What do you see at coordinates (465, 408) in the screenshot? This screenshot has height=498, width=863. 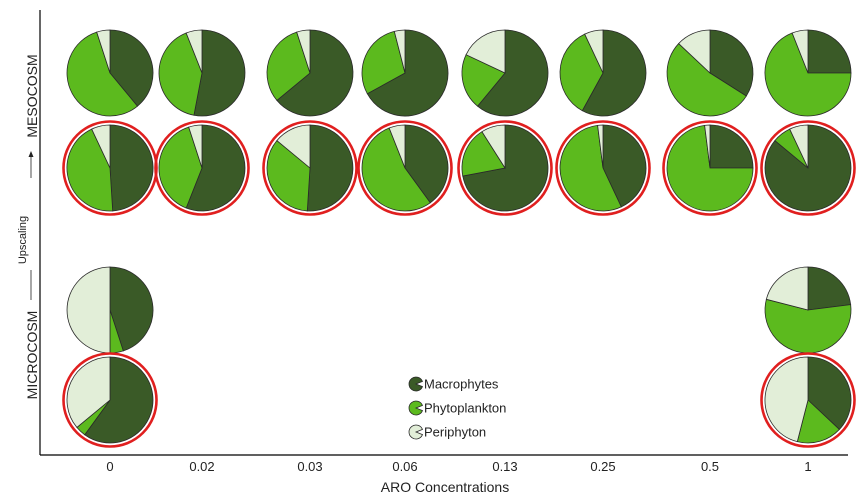 I see `legend-label-phytoplankton: Phytoplankton` at bounding box center [465, 408].